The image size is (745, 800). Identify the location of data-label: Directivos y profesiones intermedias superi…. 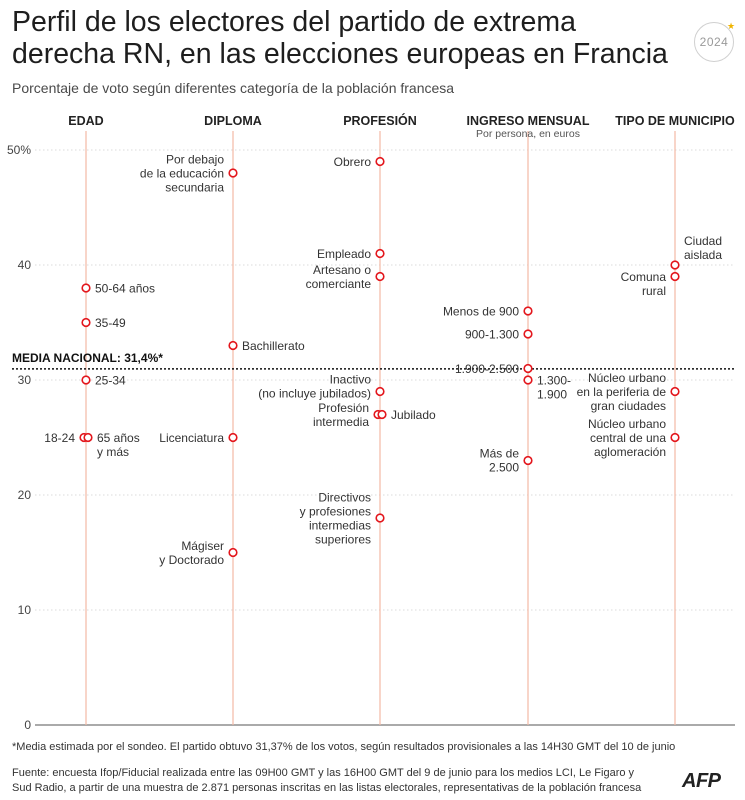
(335, 519).